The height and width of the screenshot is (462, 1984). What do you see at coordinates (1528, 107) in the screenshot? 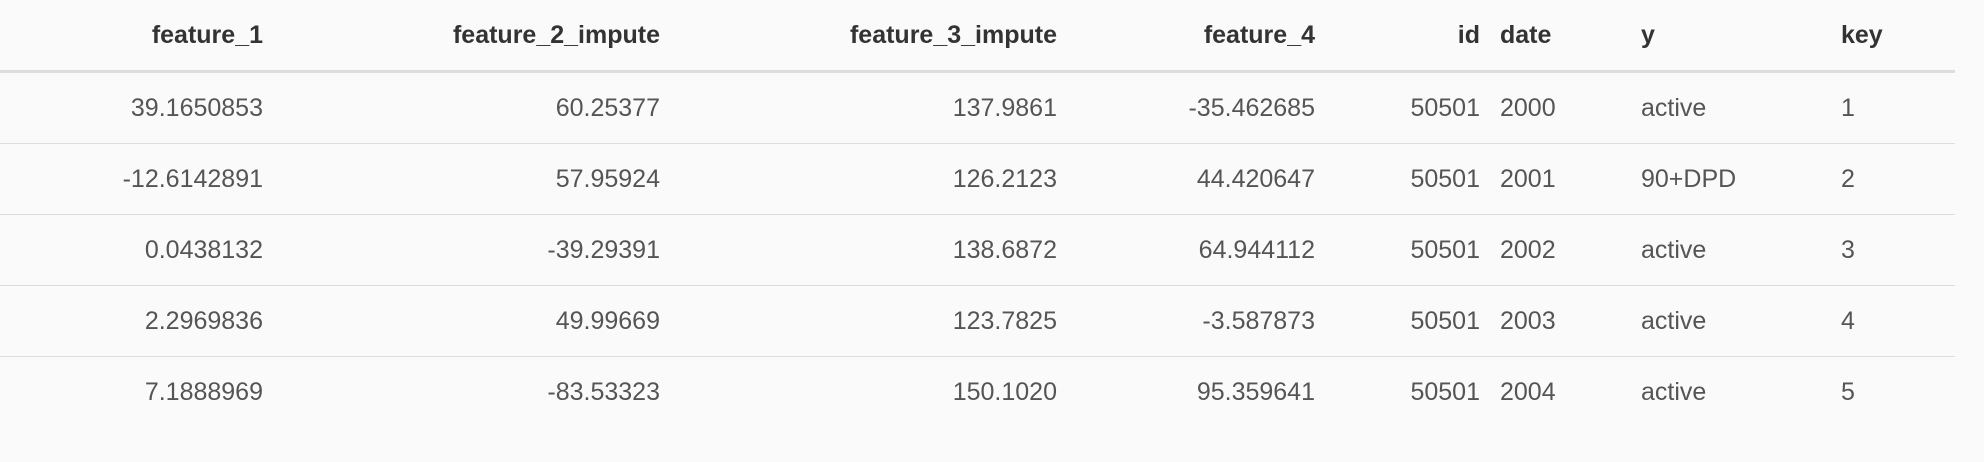
I see `cell-date: 2000` at bounding box center [1528, 107].